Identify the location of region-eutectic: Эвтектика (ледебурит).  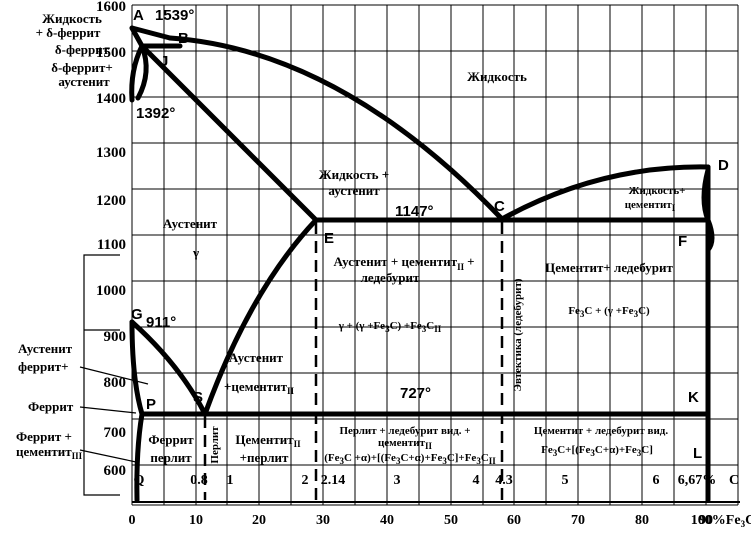
(518, 334).